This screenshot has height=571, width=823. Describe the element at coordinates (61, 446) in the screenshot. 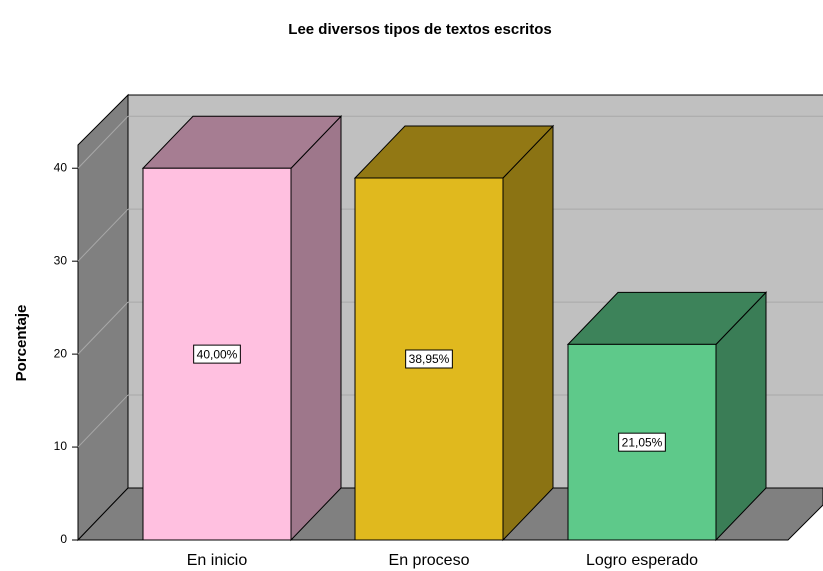

I see `y-tick-label: 10` at that location.